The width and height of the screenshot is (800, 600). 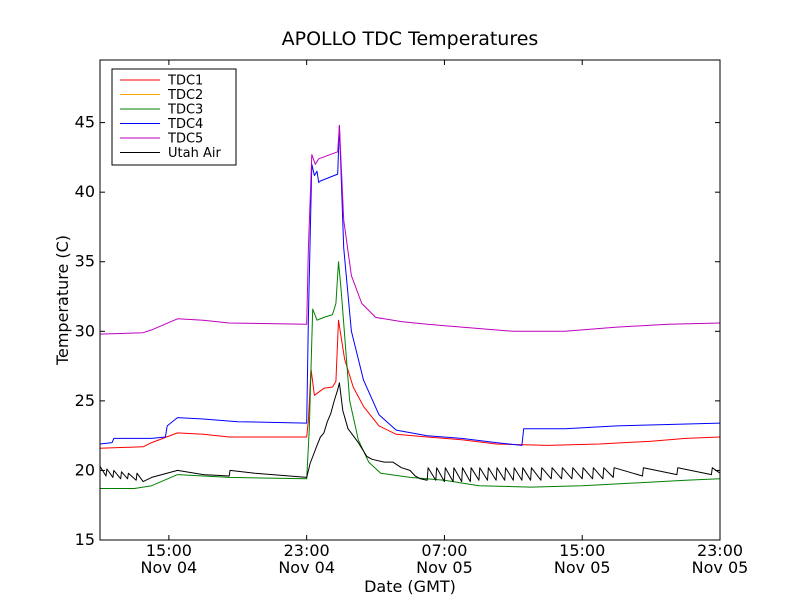 I want to click on y-tick-label: 25, so click(x=85, y=400).